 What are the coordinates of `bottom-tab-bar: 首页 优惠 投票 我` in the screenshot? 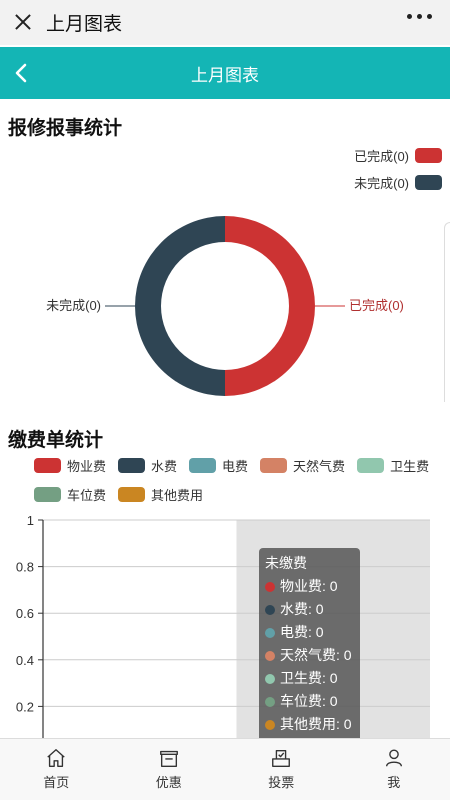 It's located at (225, 769).